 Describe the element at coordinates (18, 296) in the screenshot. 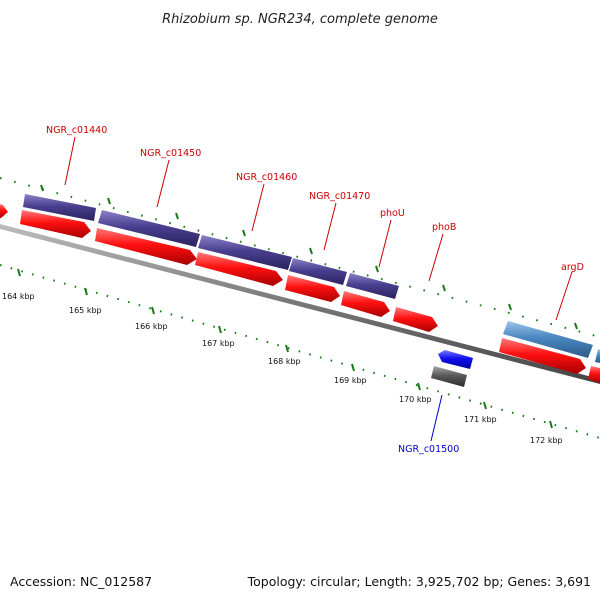

I see `tick-label-164: 164 kbp` at that location.